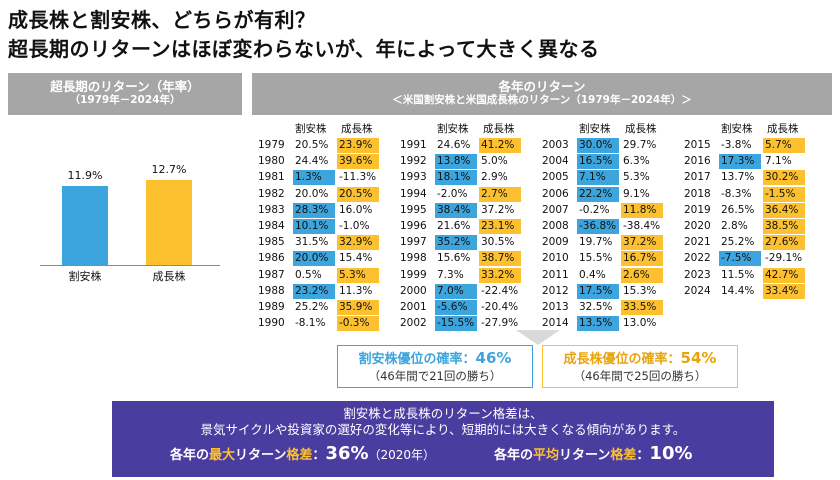 This screenshot has height=480, width=840. What do you see at coordinates (598, 226) in the screenshot?
I see `value-return-cell: -36.8%` at bounding box center [598, 226].